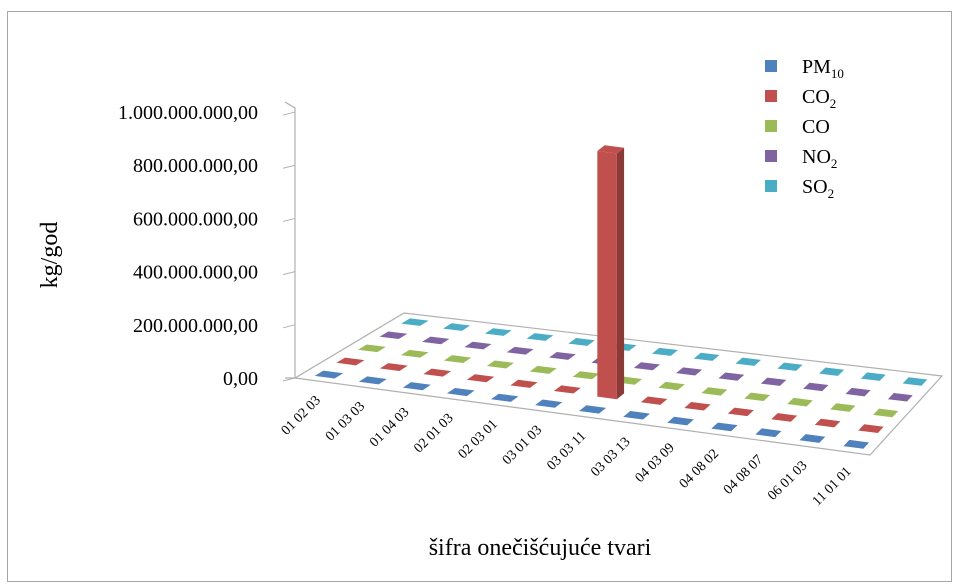 The width and height of the screenshot is (960, 585). What do you see at coordinates (195, 326) in the screenshot?
I see `y-tick-label: 200.000.000,00` at bounding box center [195, 326].